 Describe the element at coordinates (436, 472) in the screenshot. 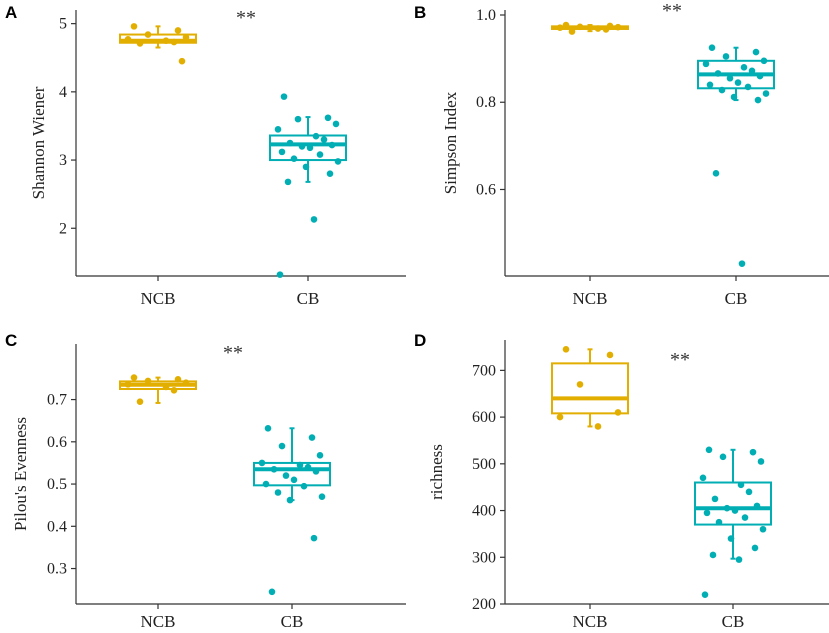

I see `y-axis-title: richness` at that location.